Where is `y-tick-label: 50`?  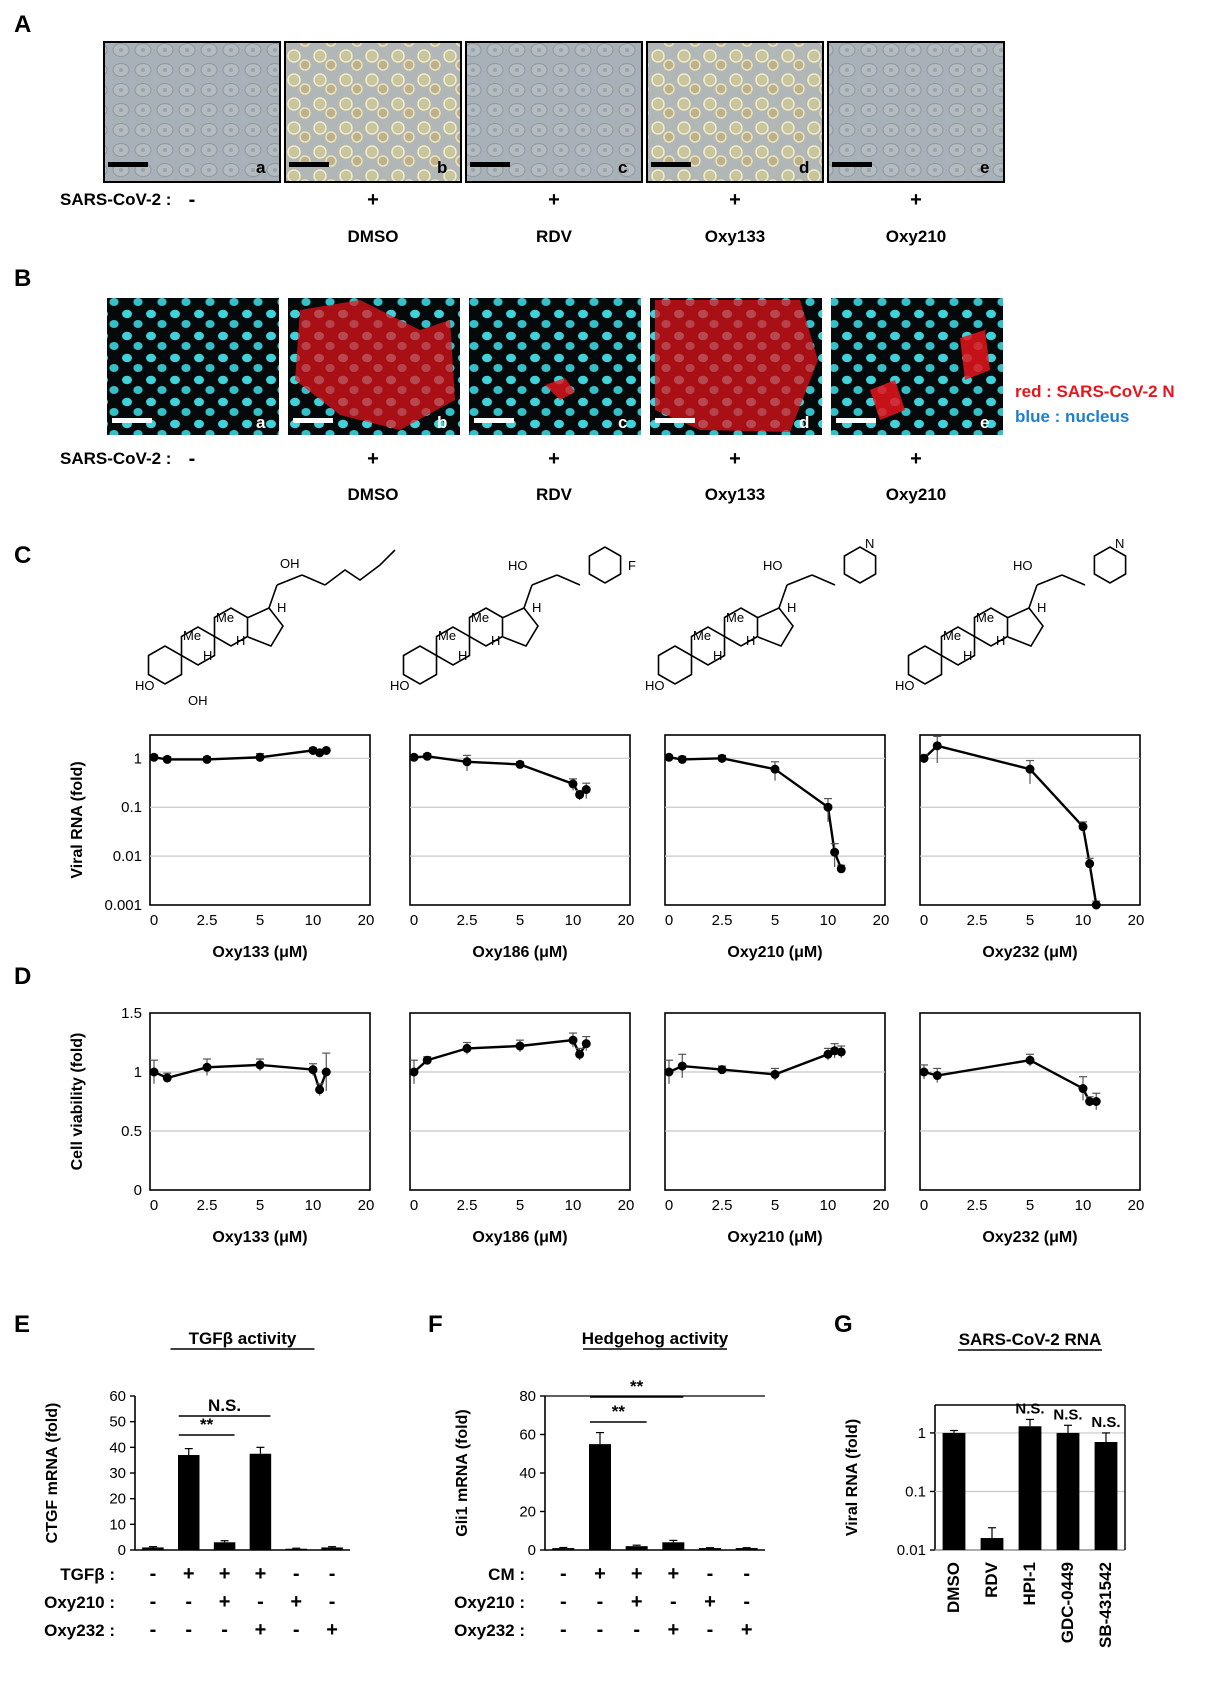 y-tick-label: 50 is located at coordinates (117, 1422).